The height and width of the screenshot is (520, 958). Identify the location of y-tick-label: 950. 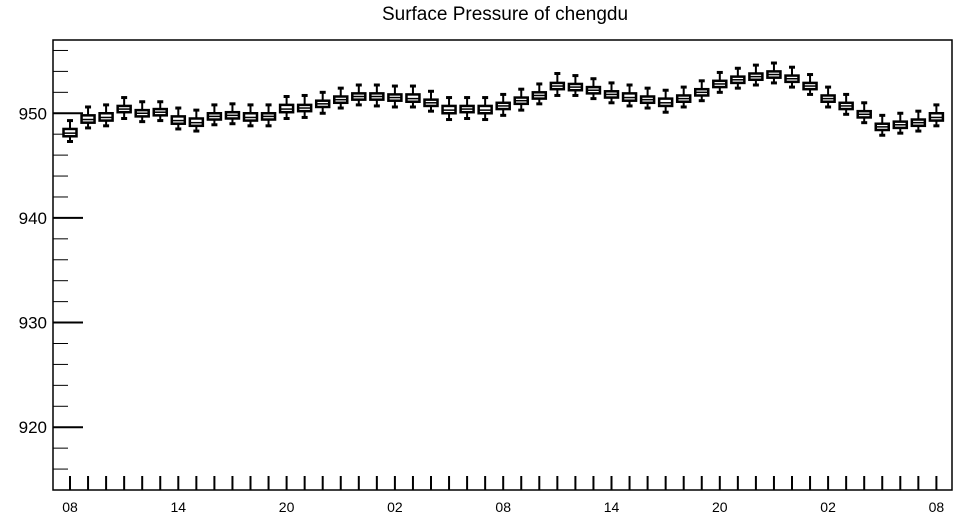
(33, 113).